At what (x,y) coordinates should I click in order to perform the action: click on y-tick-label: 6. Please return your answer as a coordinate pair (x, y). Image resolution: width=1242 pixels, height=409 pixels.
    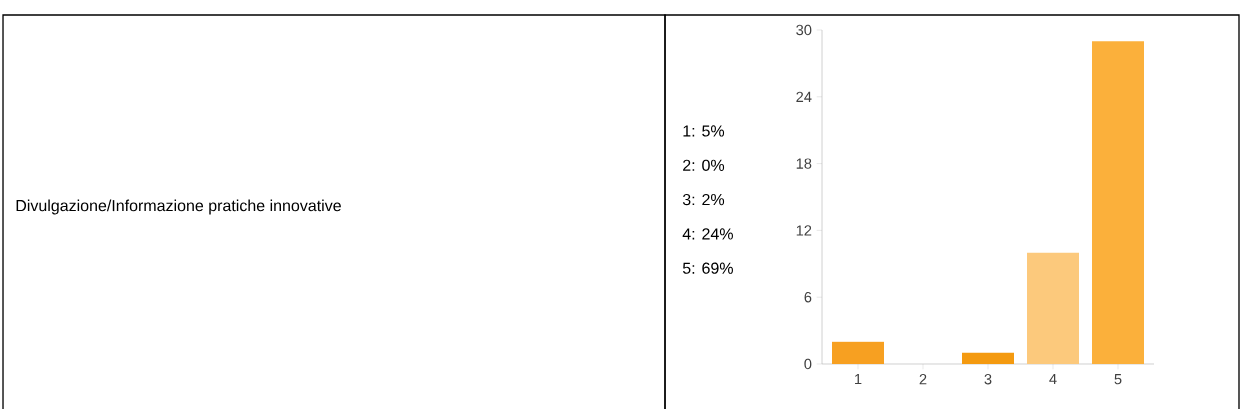
    Looking at the image, I should click on (808, 297).